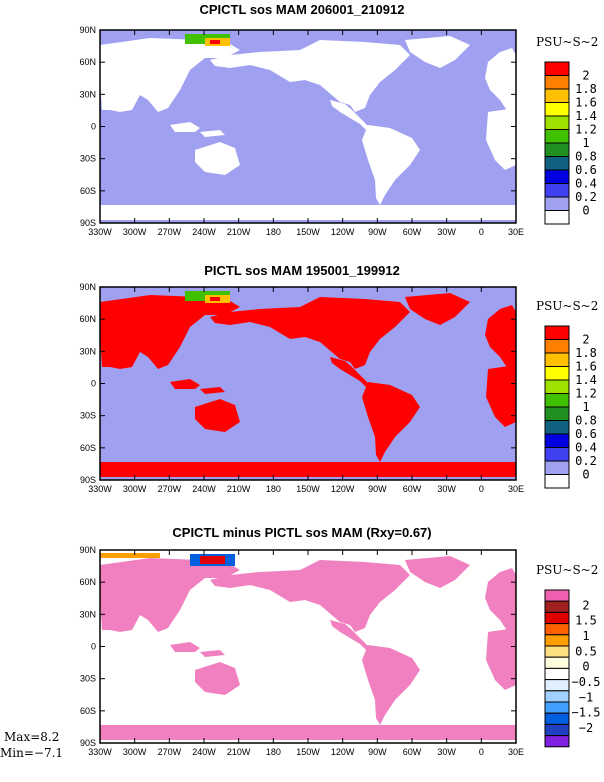  I want to click on colorbar-label: −1, so click(586, 697).